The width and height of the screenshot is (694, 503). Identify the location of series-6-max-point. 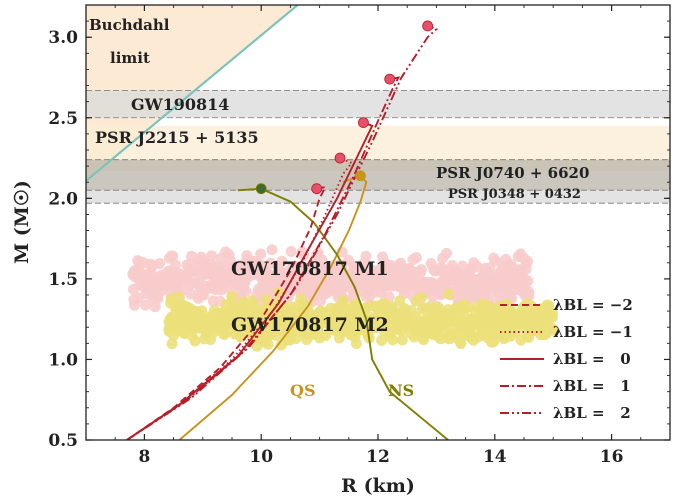
(428, 26).